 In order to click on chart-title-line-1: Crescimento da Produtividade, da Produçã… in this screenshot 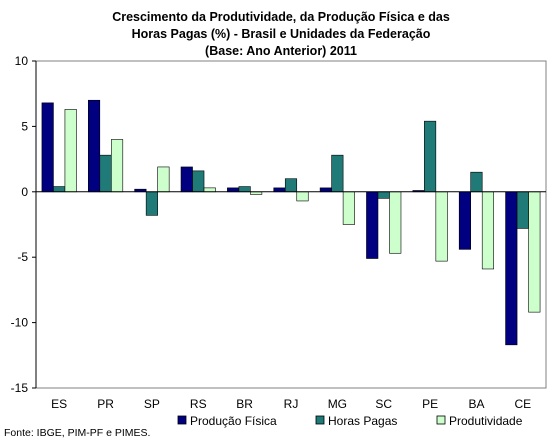, I will do `click(281, 17)`.